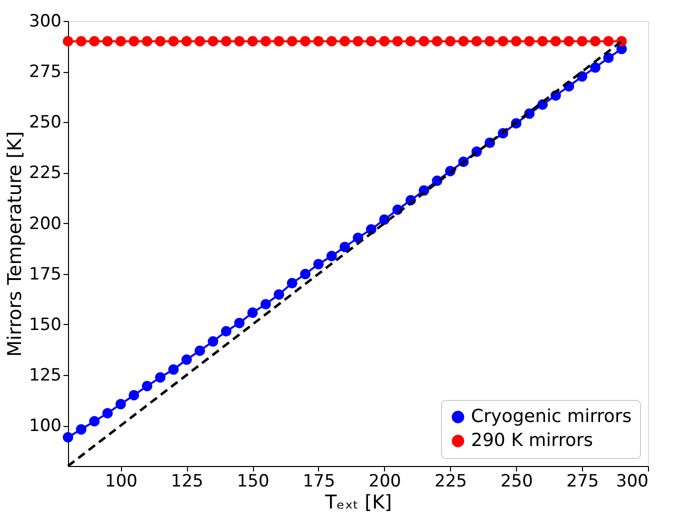  I want to click on y-tick-label: 150, so click(45, 324).